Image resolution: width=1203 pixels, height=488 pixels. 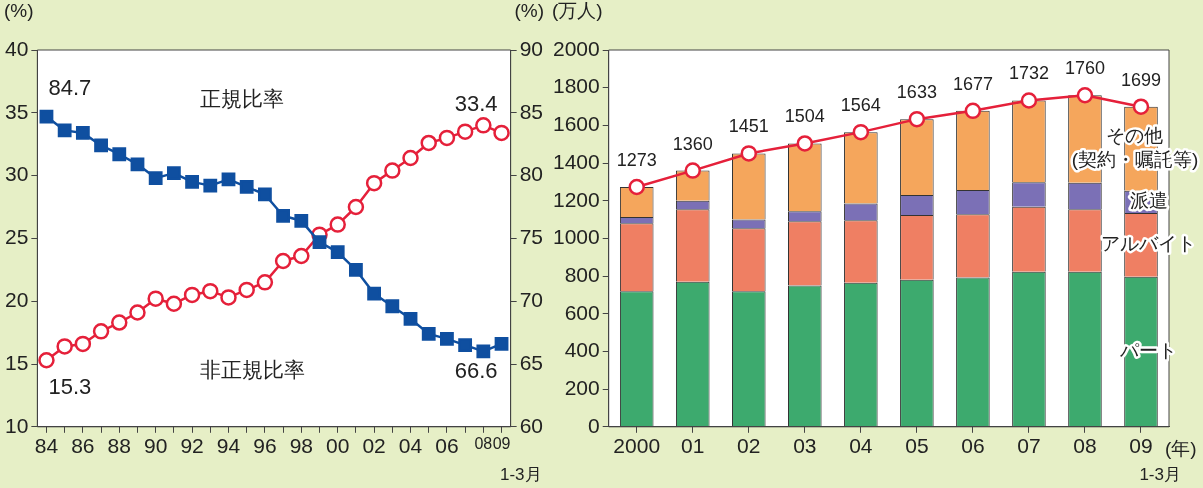 I want to click on data-label: 1504, so click(x=804, y=116).